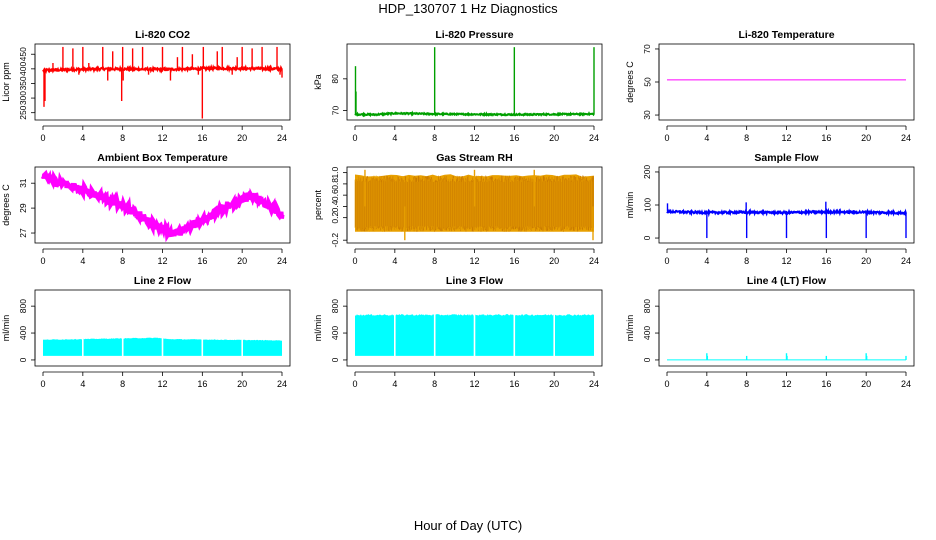 The height and width of the screenshot is (540, 936). I want to click on y-tick-label: 200, so click(647, 172).